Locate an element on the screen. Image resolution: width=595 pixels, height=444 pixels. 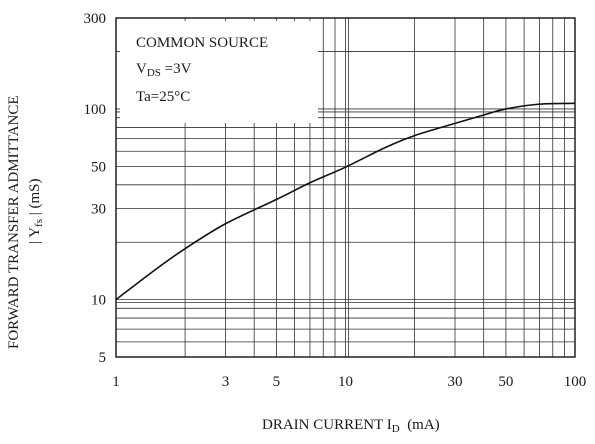
condition-vds-post: =3V is located at coordinates (176, 69).